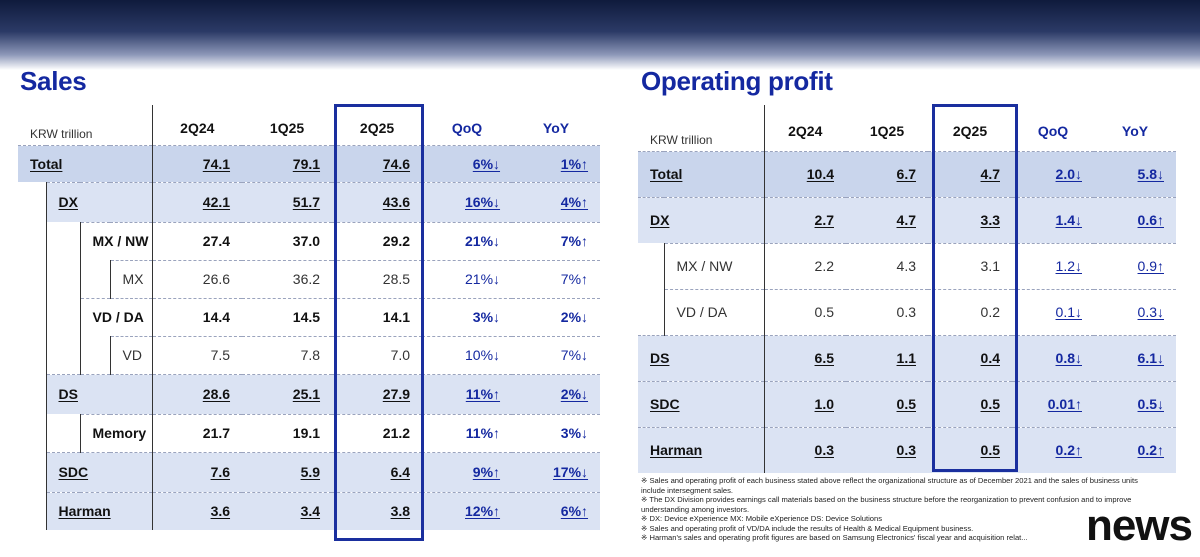 Image resolution: width=1200 pixels, height=557 pixels. What do you see at coordinates (216, 202) in the screenshot?
I see `sales-value: 42.1` at bounding box center [216, 202].